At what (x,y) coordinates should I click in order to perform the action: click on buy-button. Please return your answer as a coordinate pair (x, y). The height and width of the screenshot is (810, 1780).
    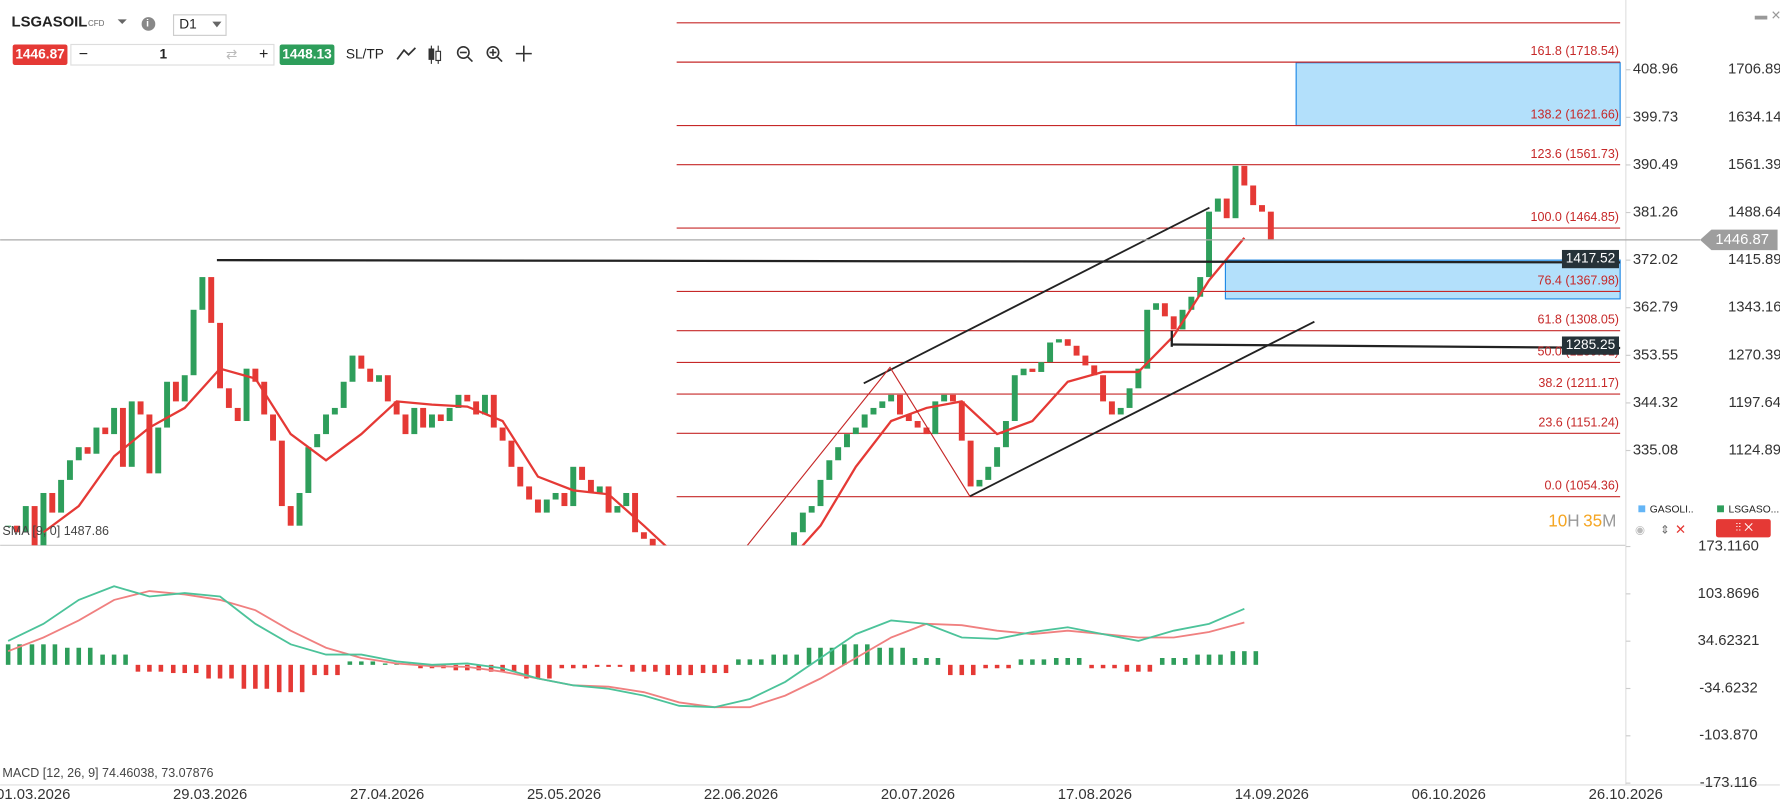
    Looking at the image, I should click on (307, 55).